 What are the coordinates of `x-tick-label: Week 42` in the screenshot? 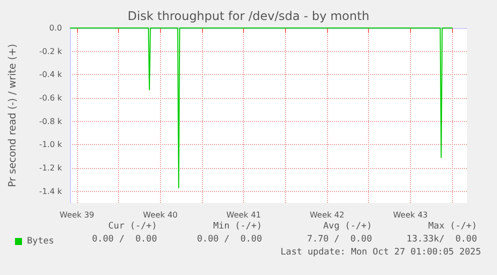 It's located at (327, 215).